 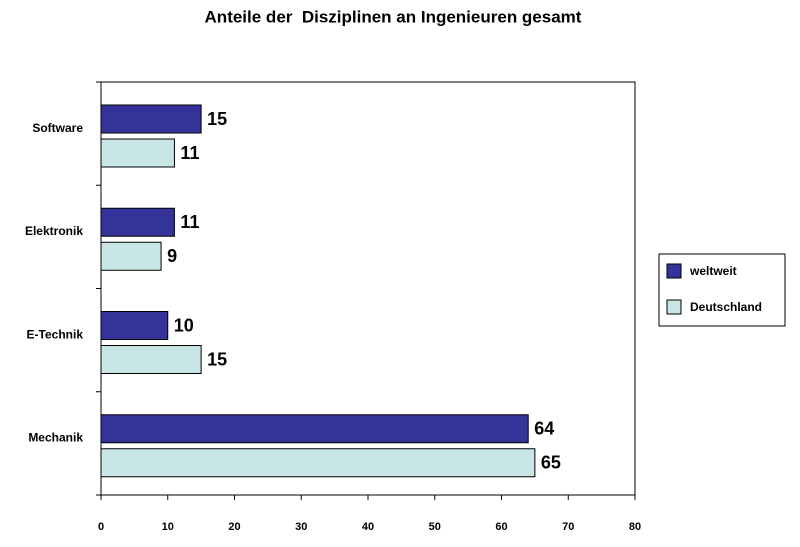 I want to click on value-label: 65, so click(x=551, y=463).